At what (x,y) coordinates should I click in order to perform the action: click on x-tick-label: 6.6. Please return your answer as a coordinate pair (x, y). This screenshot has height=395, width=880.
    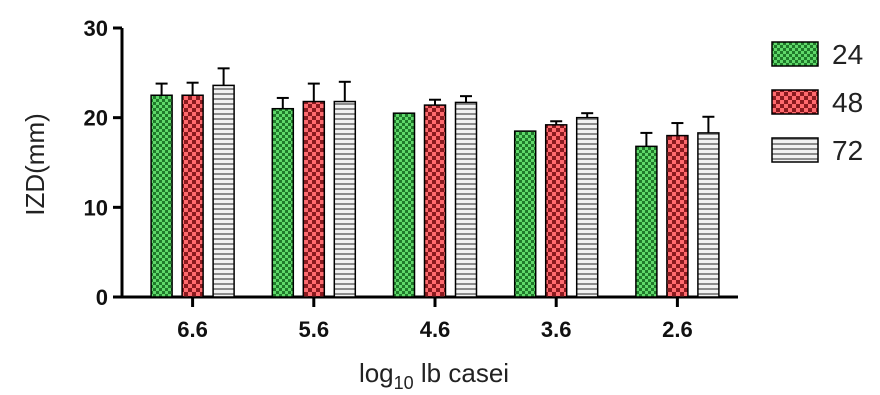
    Looking at the image, I should click on (192, 329).